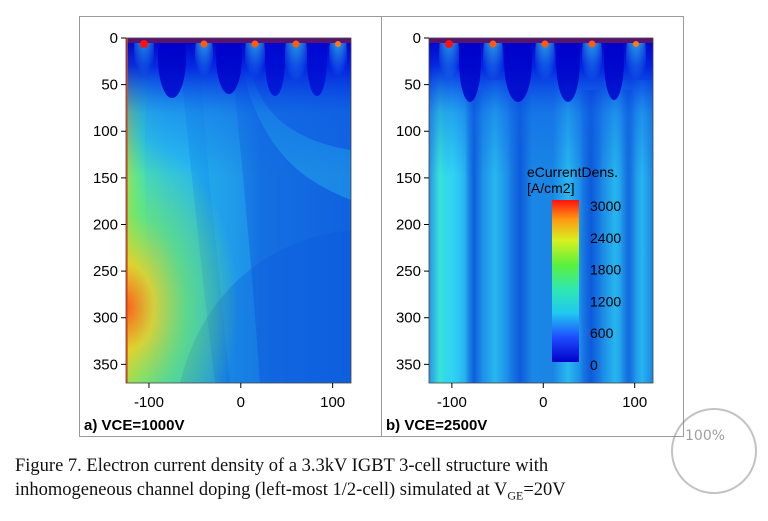 This screenshot has height=521, width=768. Describe the element at coordinates (550, 188) in the screenshot. I see `legend-title-line2: [A/cm2]` at that location.